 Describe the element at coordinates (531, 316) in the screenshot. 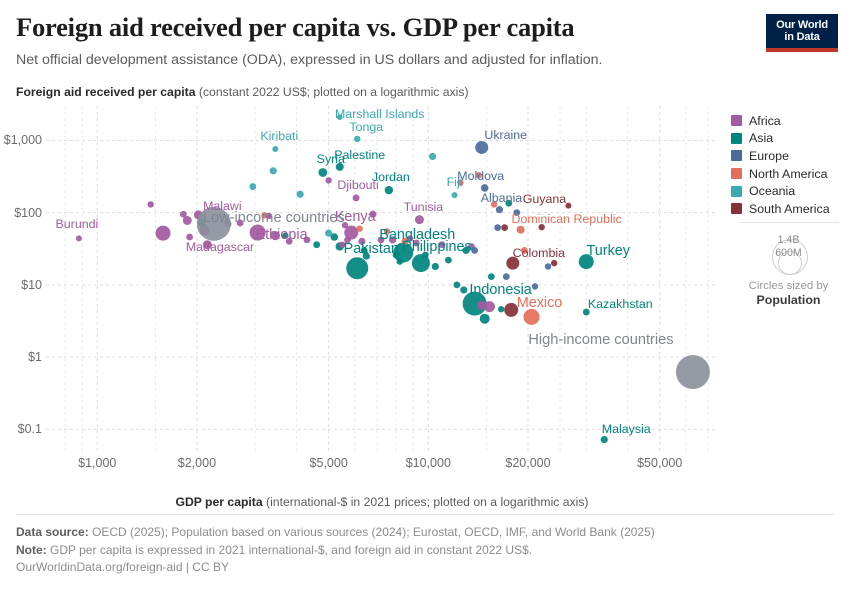

I see `data-point-mexico` at that location.